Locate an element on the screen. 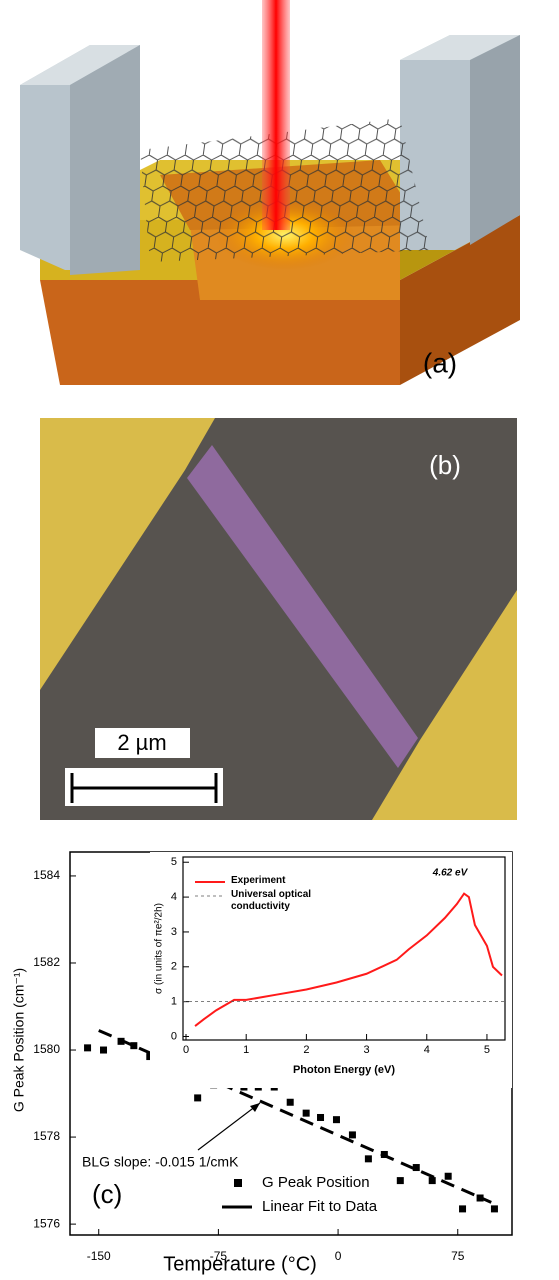 This screenshot has height=1280, width=559. legend-label: Universal optical conductivity is located at coordinates (271, 900).